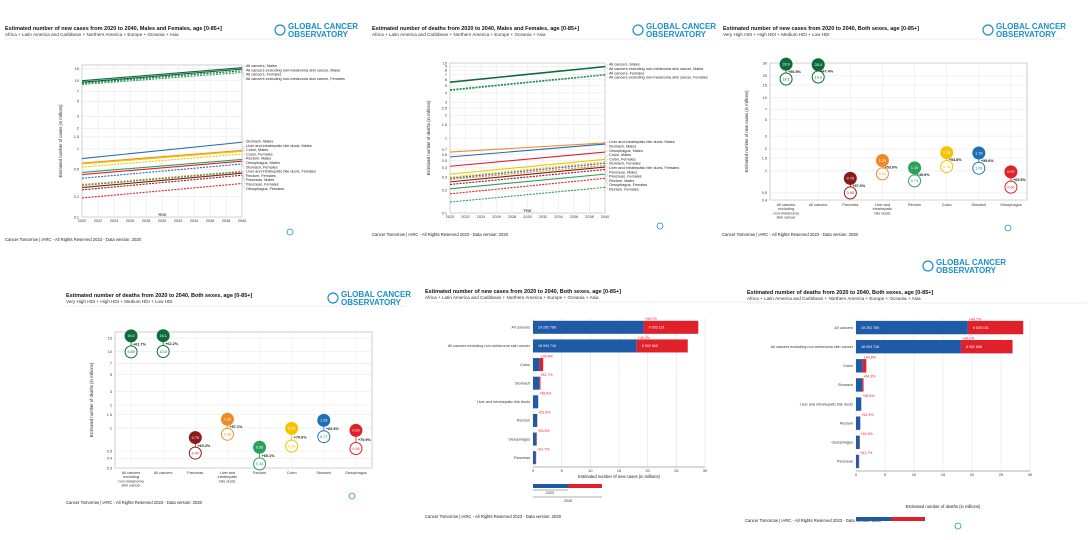 The image size is (1091, 540). Describe the element at coordinates (444, 213) in the screenshot. I see `y-tick-label: 0.1` at that location.